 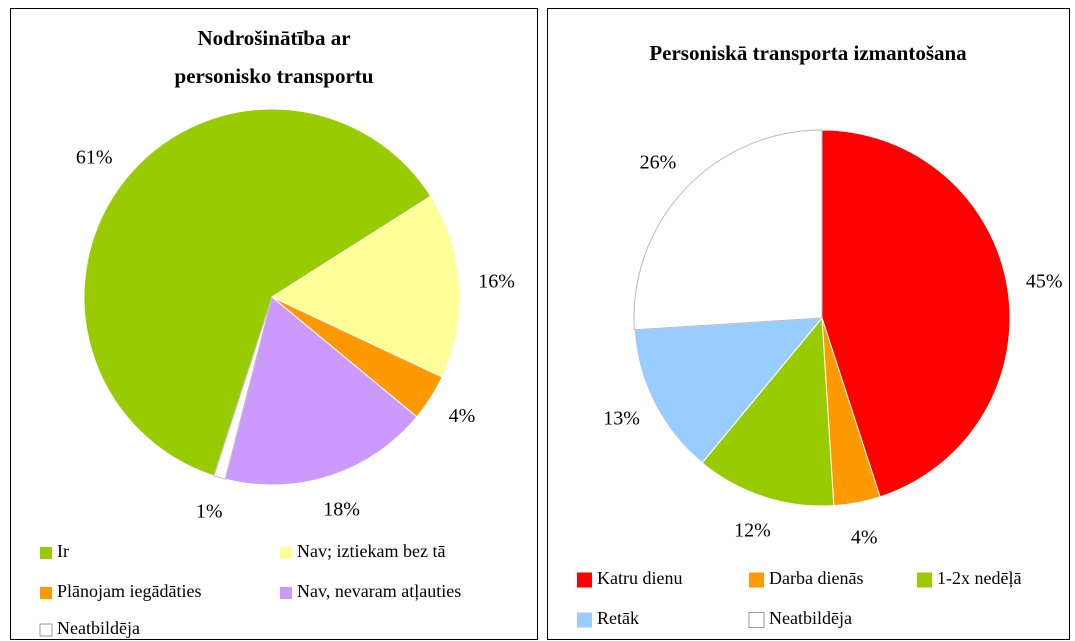 What do you see at coordinates (94, 158) in the screenshot?
I see `data-label: 61%` at bounding box center [94, 158].